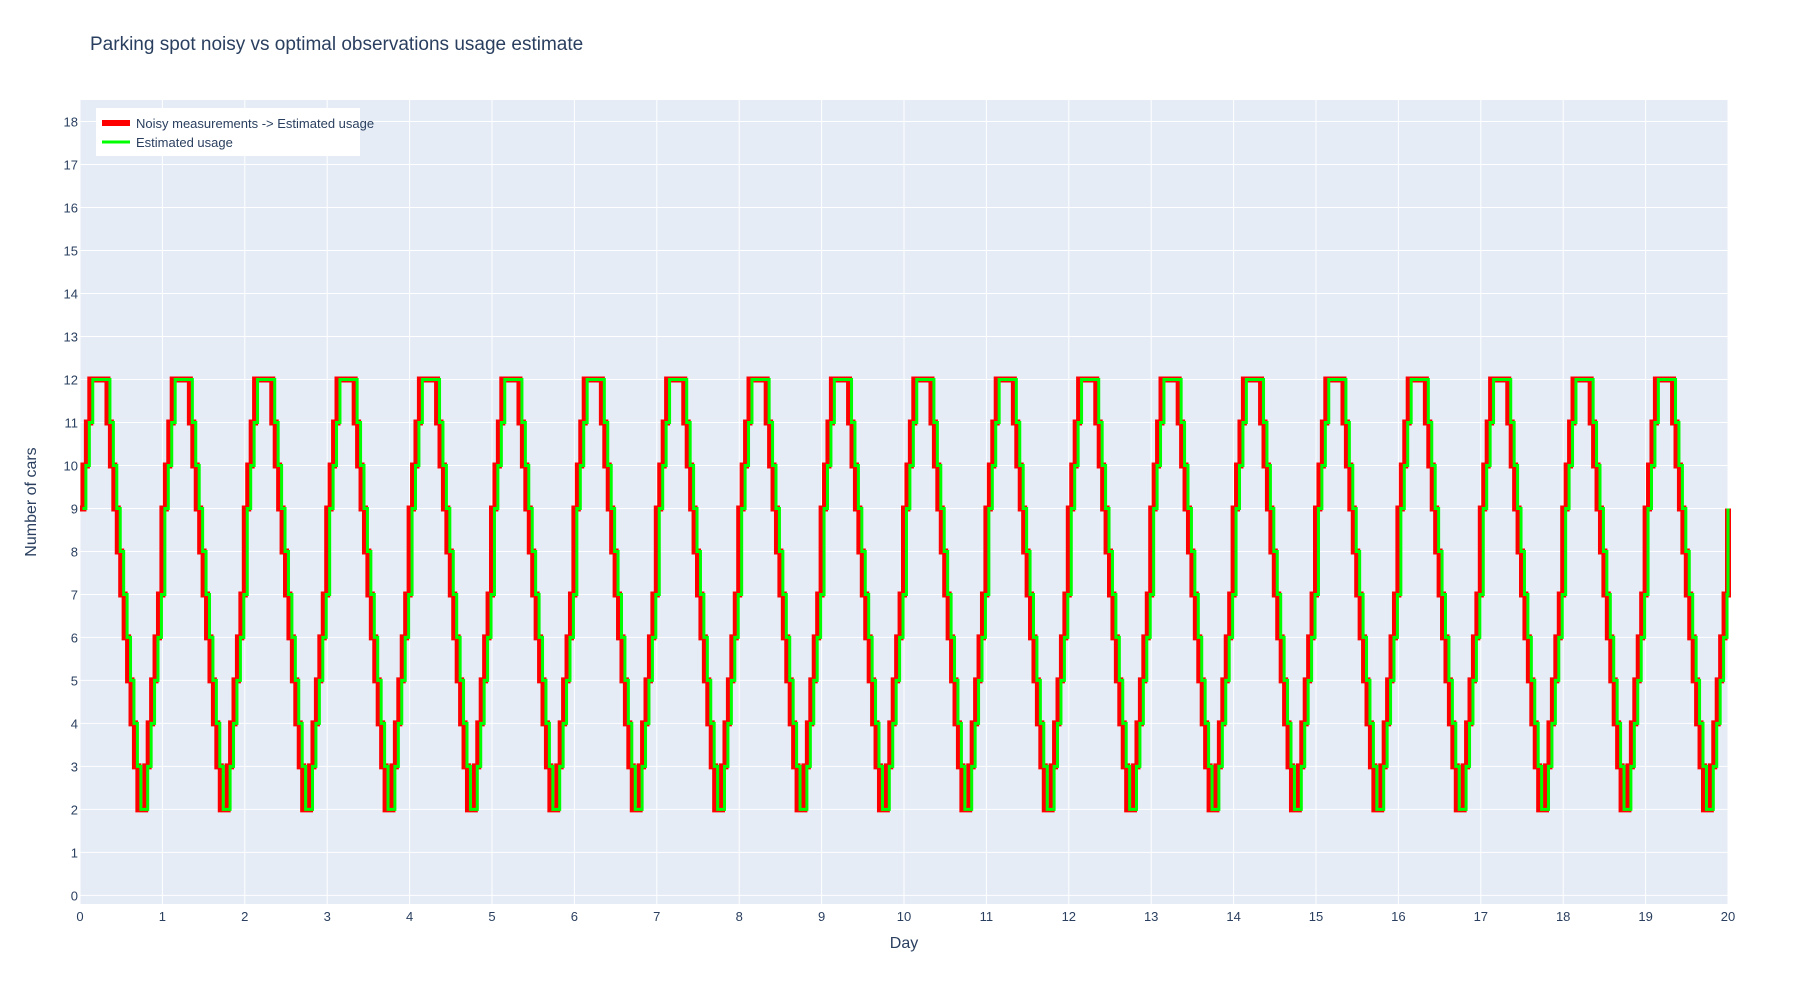 The height and width of the screenshot is (1000, 1800). What do you see at coordinates (74, 594) in the screenshot?
I see `y-tick-label: 7` at bounding box center [74, 594].